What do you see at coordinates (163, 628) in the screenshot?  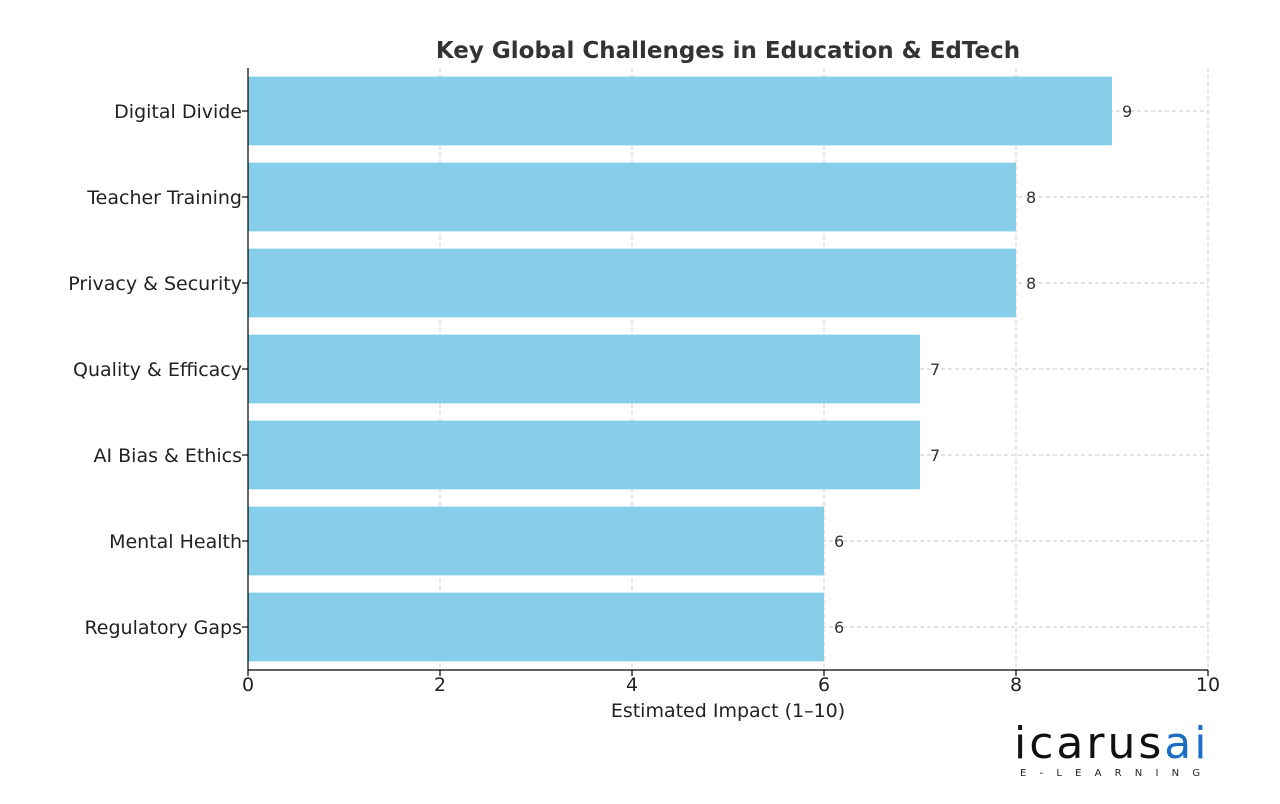 I see `y-tick-label: Regulatory Gaps` at bounding box center [163, 628].